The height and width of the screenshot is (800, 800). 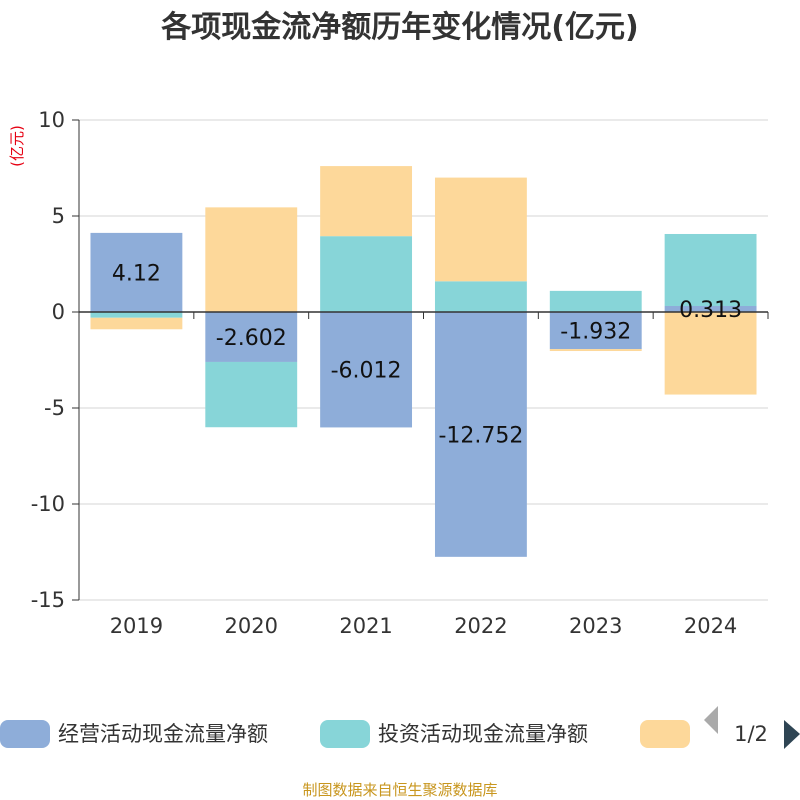 What do you see at coordinates (163, 734) in the screenshot?
I see `legend-label-1: 经营活动现金流量净额` at bounding box center [163, 734].